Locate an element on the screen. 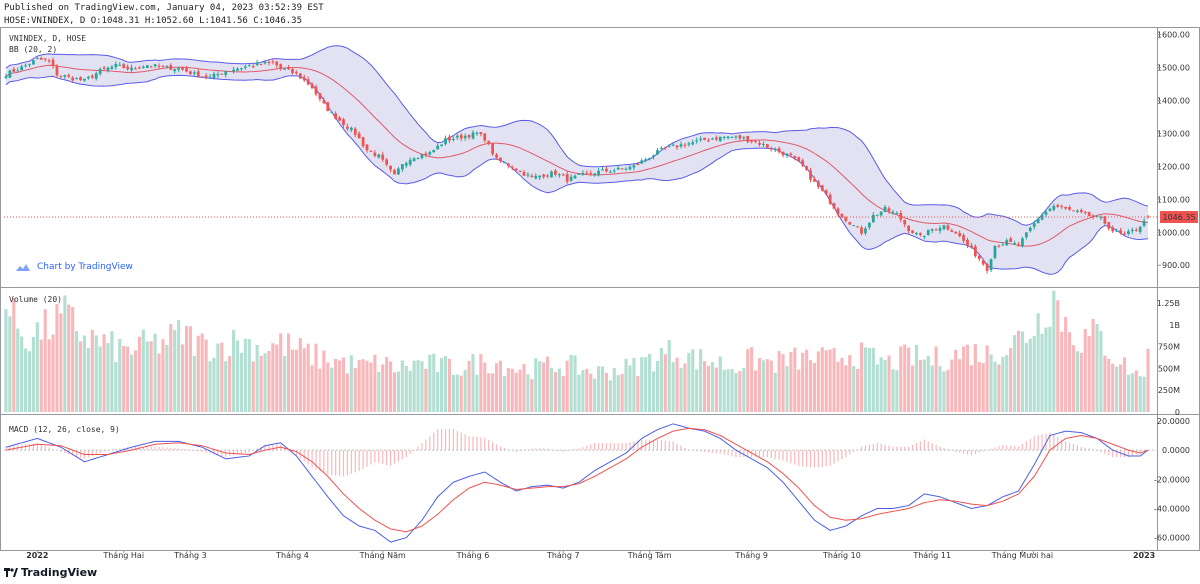  macd-histogram-group is located at coordinates (577, 453).